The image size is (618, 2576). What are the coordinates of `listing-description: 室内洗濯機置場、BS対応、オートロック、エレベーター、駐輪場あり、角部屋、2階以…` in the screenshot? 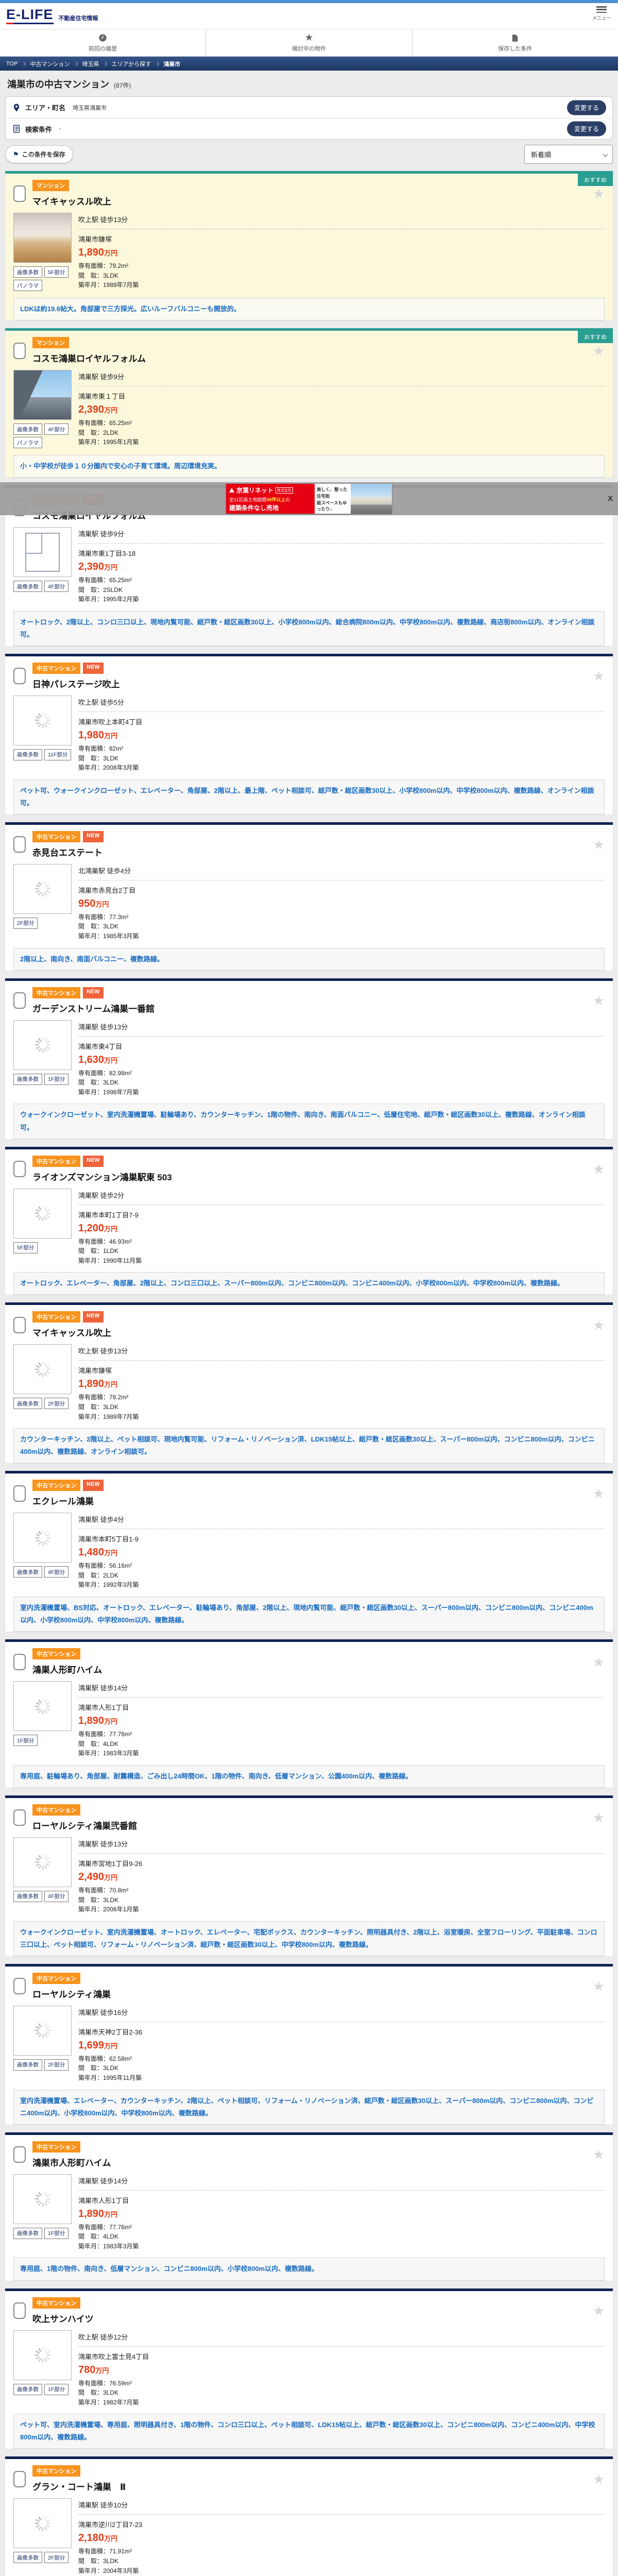 It's located at (309, 1614).